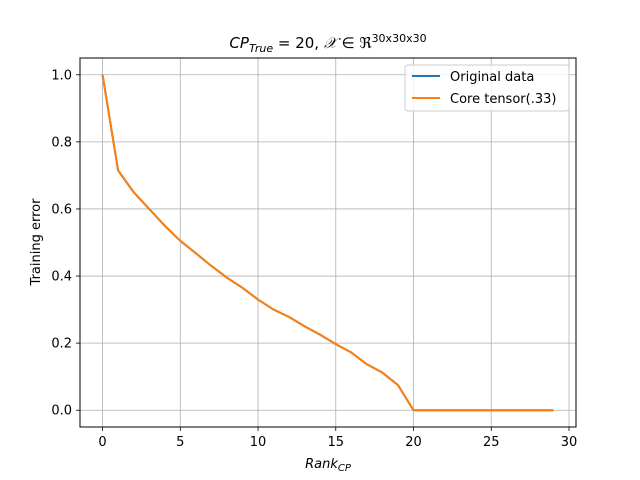 This screenshot has width=640, height=480. What do you see at coordinates (61, 142) in the screenshot?
I see `y-tick-label: 0.8` at bounding box center [61, 142].